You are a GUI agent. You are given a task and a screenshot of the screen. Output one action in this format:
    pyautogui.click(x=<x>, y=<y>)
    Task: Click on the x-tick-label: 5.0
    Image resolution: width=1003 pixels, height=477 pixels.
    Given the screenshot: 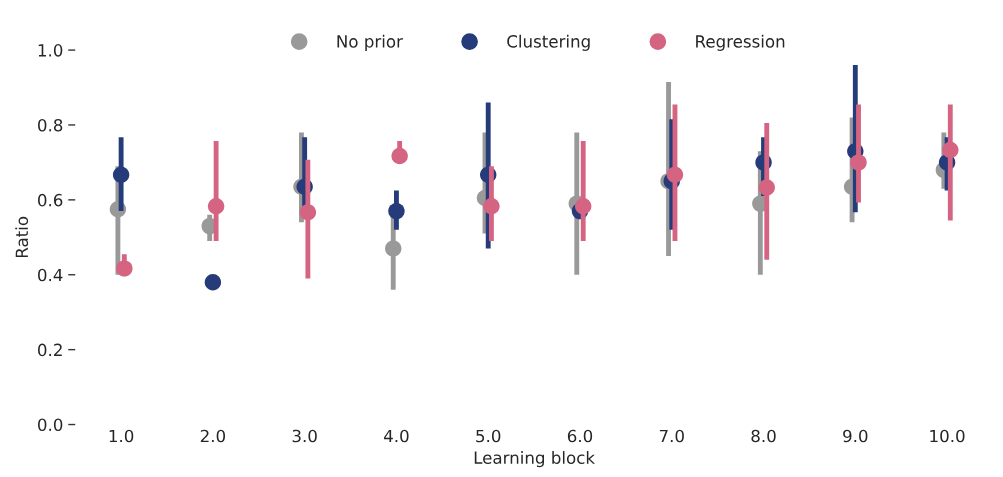 What is the action you would take?
    pyautogui.click(x=488, y=436)
    